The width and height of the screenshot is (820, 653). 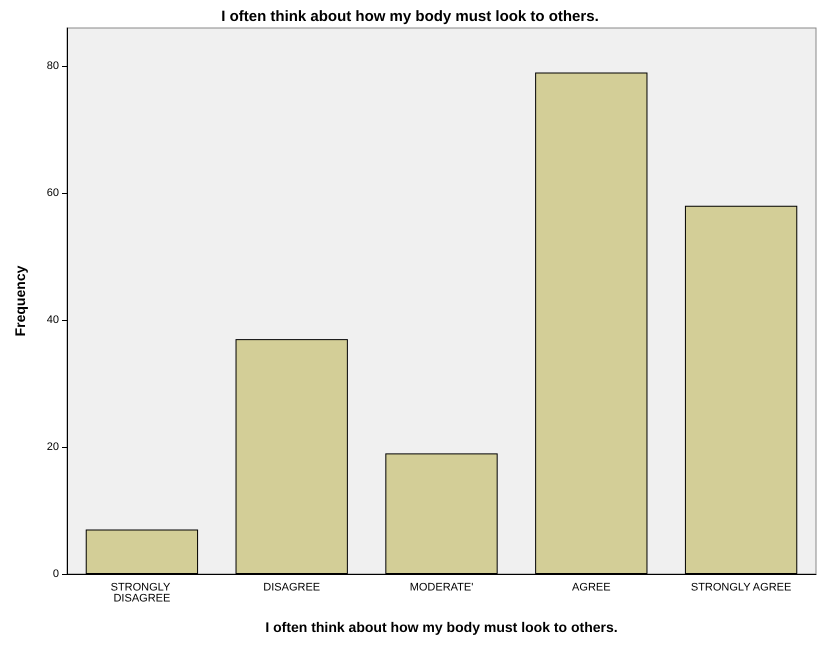 I want to click on x-tick-label: STRONGLY DISAGREE, so click(x=142, y=593).